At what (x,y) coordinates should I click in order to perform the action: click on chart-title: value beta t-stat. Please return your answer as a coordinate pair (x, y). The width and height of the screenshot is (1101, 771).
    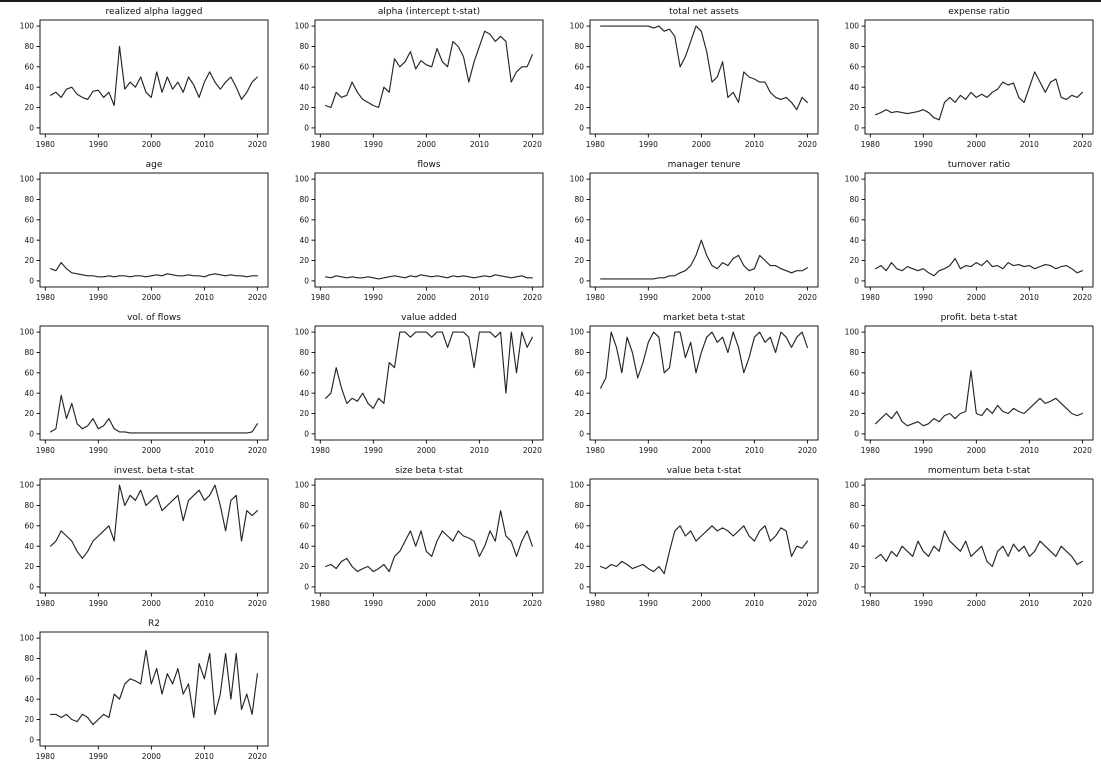
    Looking at the image, I should click on (704, 471).